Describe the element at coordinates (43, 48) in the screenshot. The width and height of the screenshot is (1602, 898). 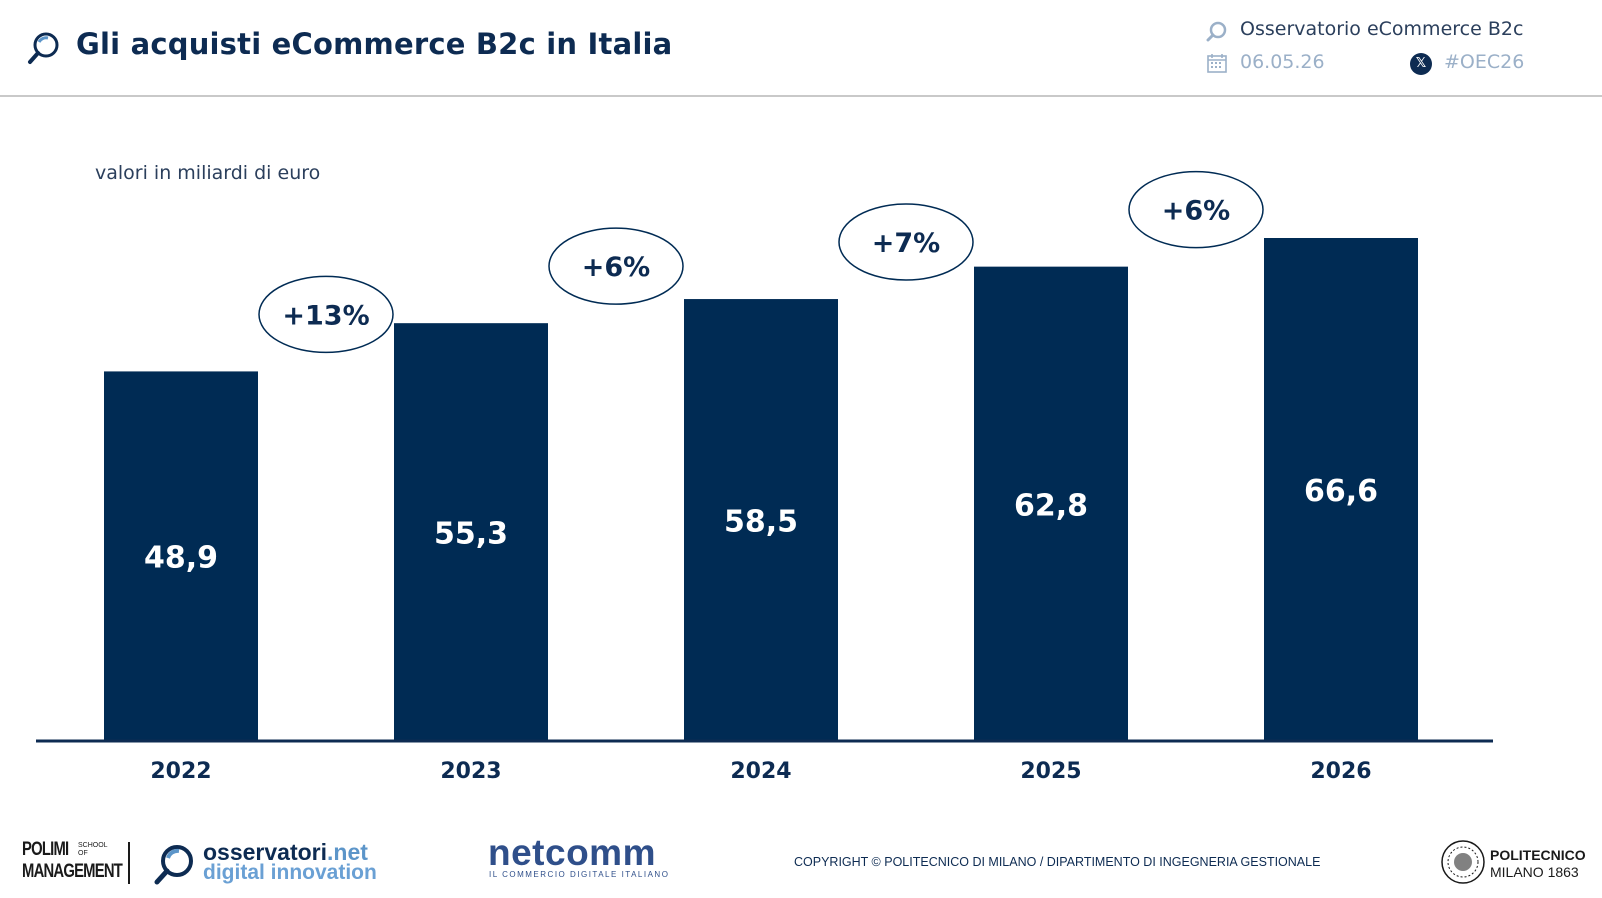
I see `magnifier-logo-icon` at that location.